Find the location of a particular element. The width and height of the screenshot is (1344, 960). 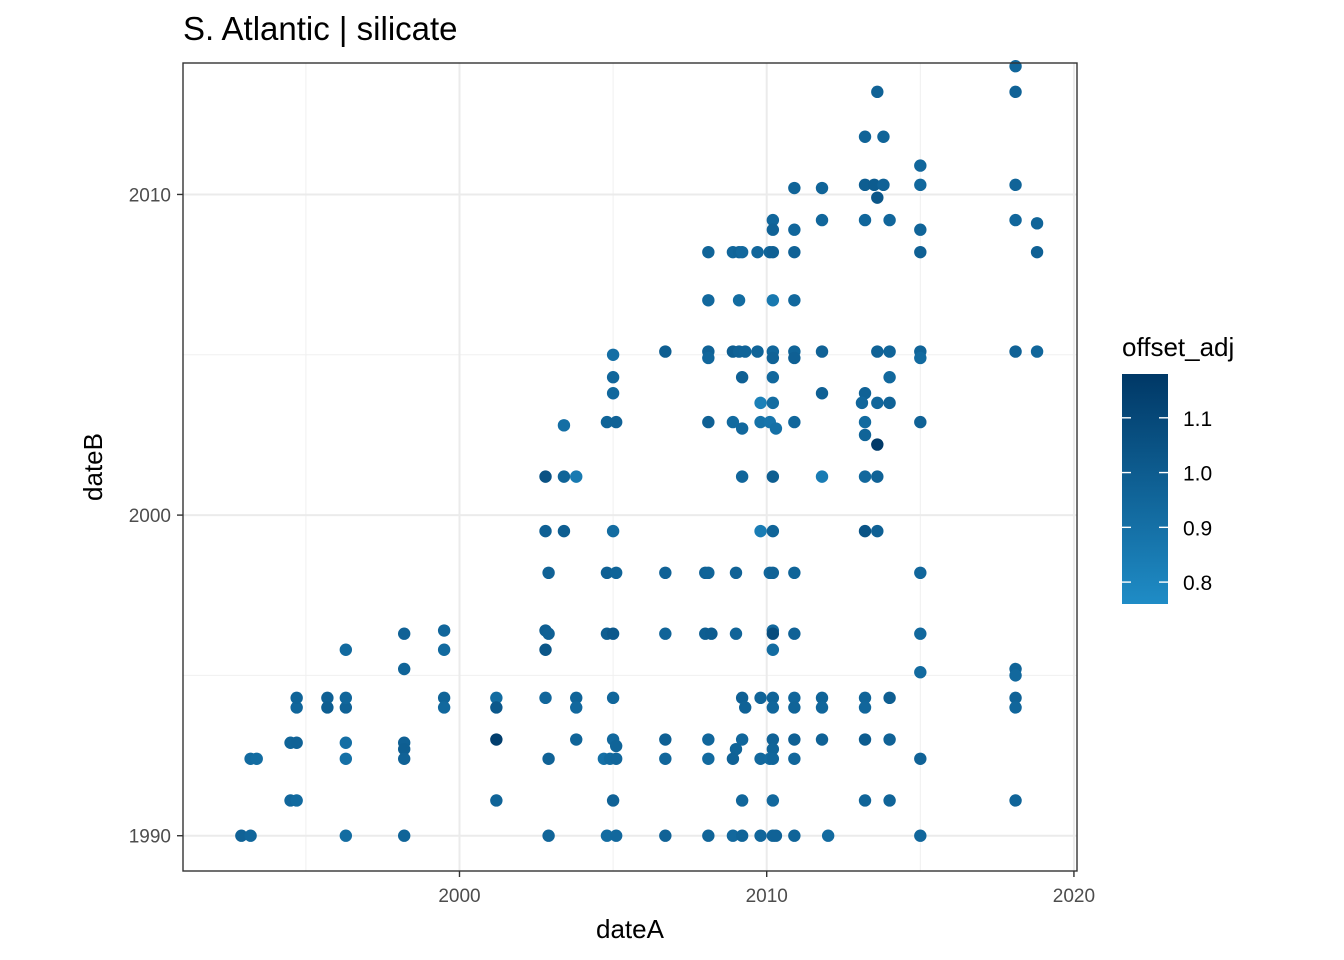

x-axis: 2000 2010 2020 is located at coordinates (766, 889).